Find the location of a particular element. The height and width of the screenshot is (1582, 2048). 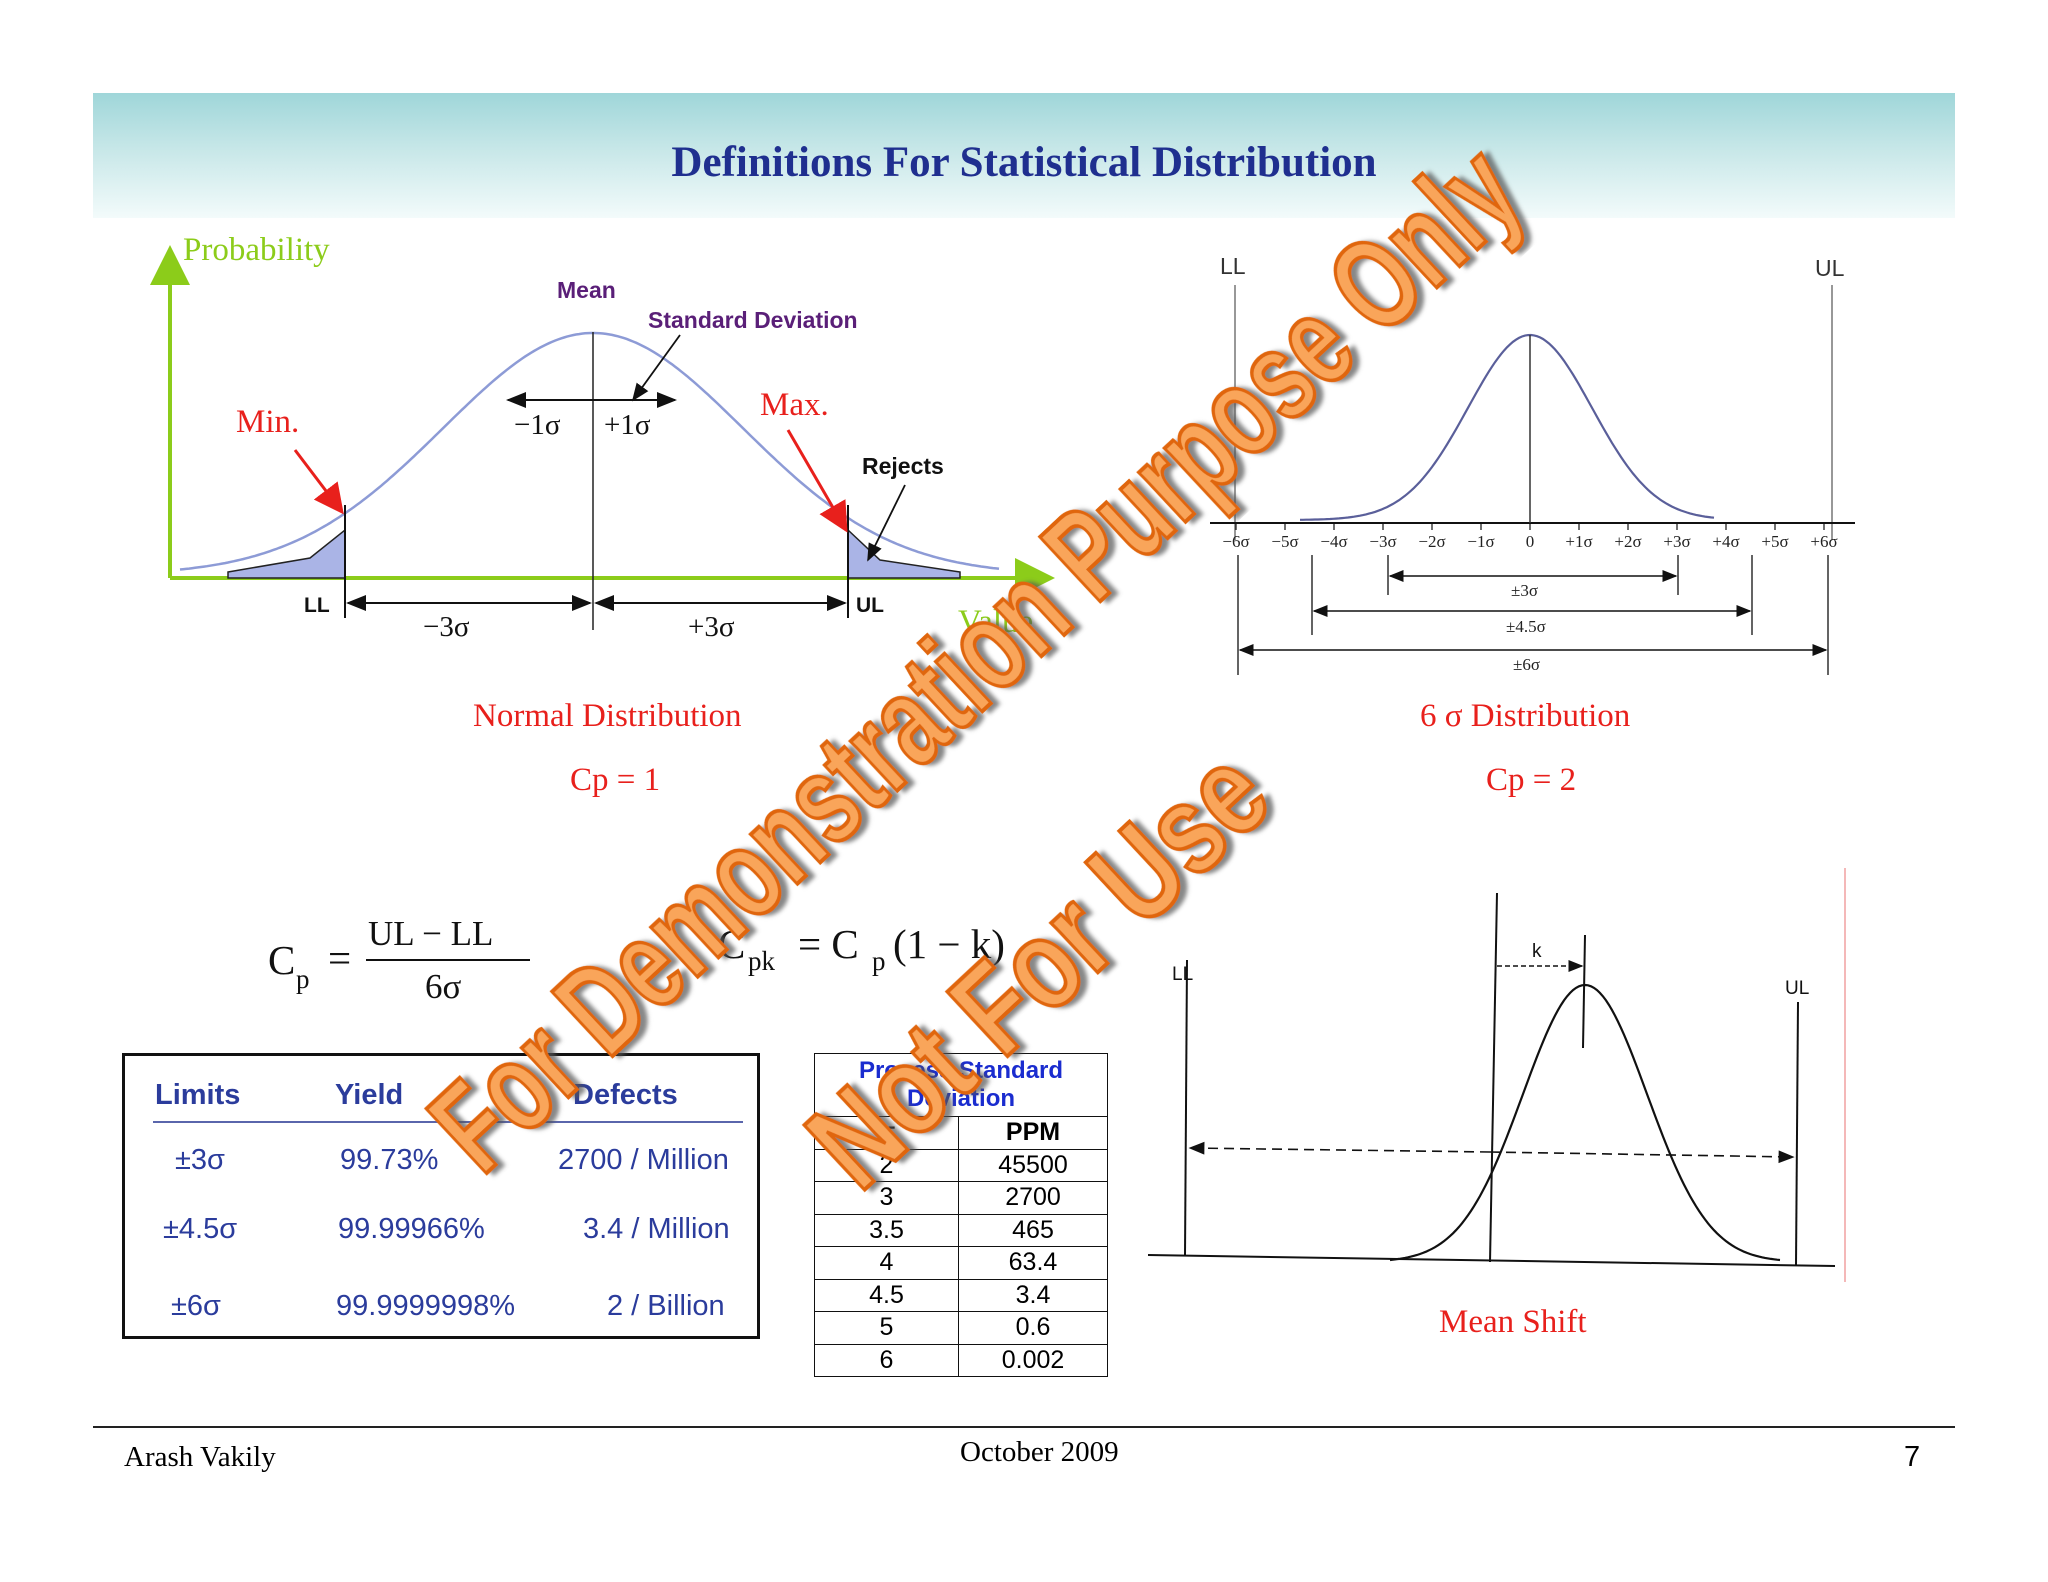

ppm-header-sigma: σ is located at coordinates (886, 1133).